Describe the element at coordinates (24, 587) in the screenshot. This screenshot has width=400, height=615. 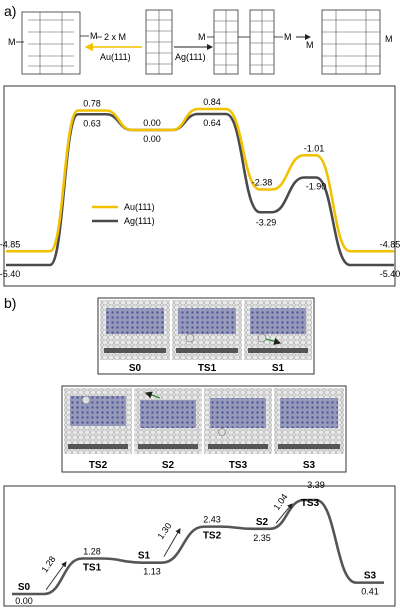
I see `state-name-label: S0` at that location.